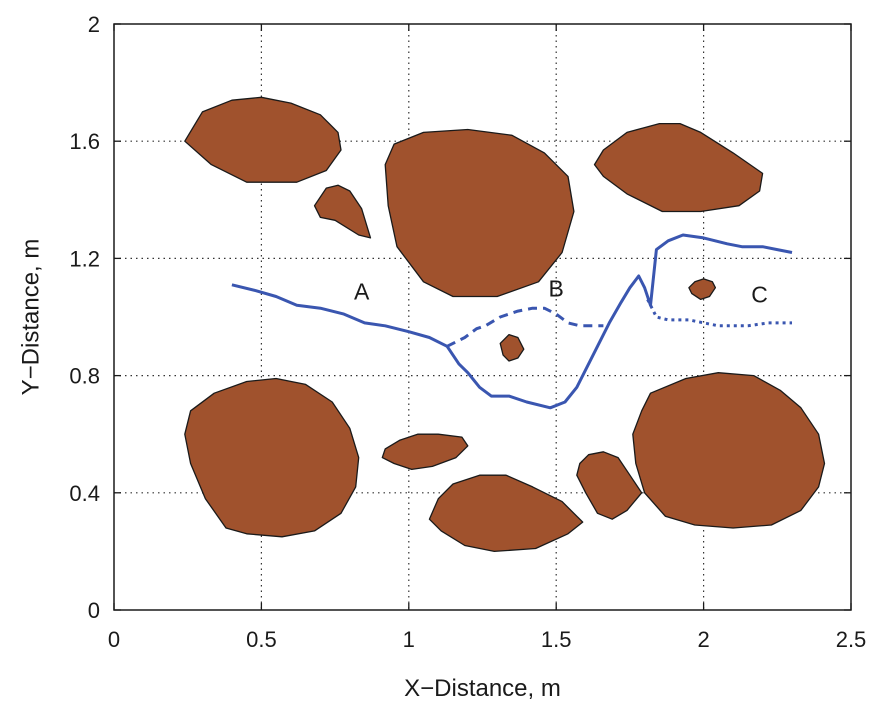 The height and width of the screenshot is (711, 877). I want to click on x-tick-label: 0, so click(114, 639).